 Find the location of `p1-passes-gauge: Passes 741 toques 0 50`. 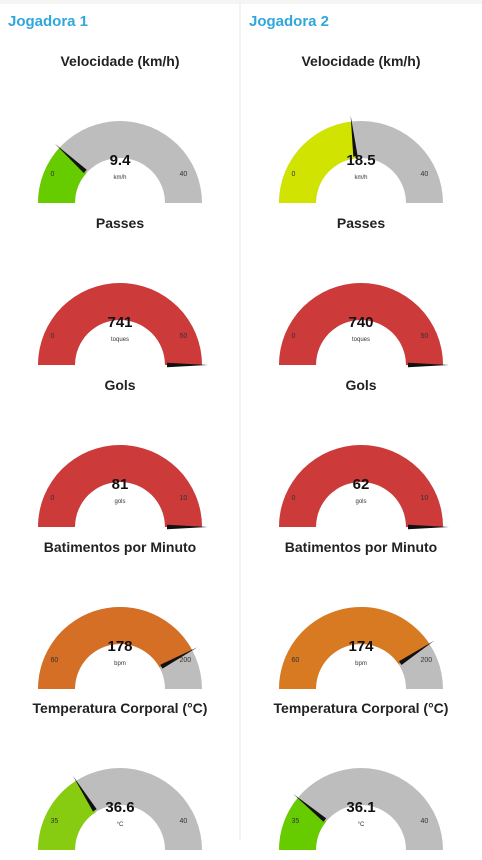

p1-passes-gauge: Passes 741 toques 0 50 is located at coordinates (120, 295).